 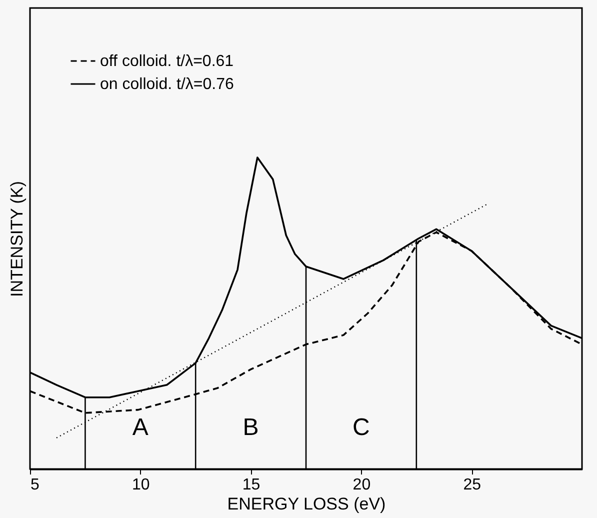 What do you see at coordinates (361, 427) in the screenshot?
I see `annotation: C` at bounding box center [361, 427].